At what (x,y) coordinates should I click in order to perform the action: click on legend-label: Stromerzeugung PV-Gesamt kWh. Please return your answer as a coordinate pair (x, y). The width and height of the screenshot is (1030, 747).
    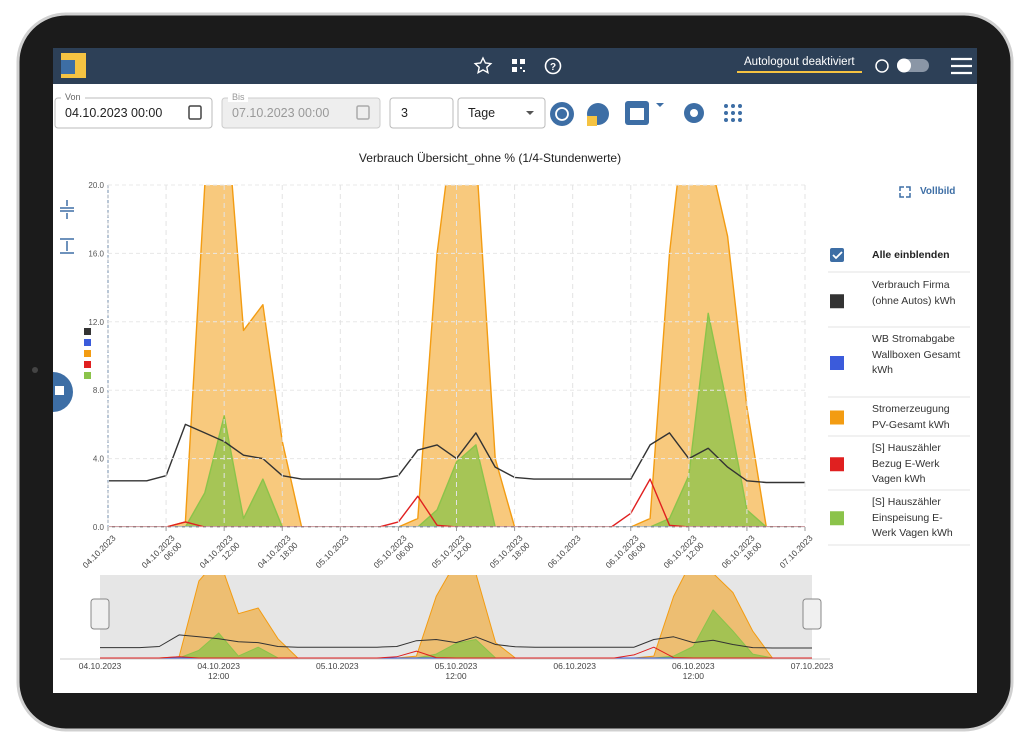
    Looking at the image, I should click on (911, 417).